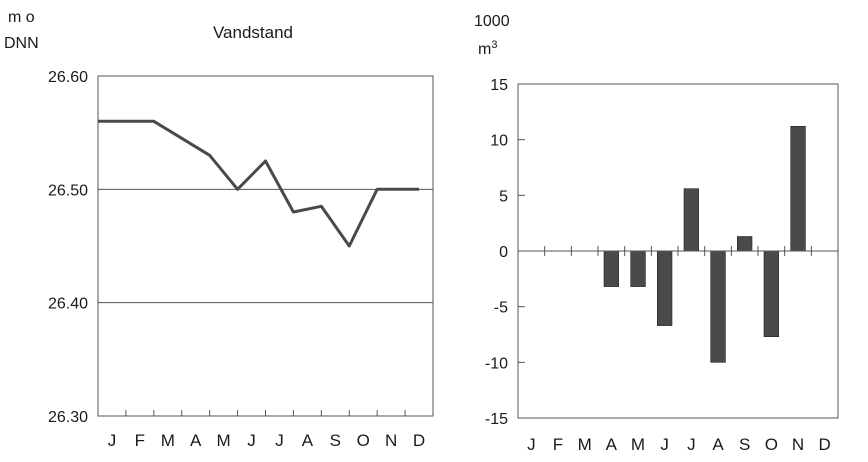 This screenshot has height=462, width=868. Describe the element at coordinates (68, 304) in the screenshot. I see `left-y-tick-label: 26.40` at that location.